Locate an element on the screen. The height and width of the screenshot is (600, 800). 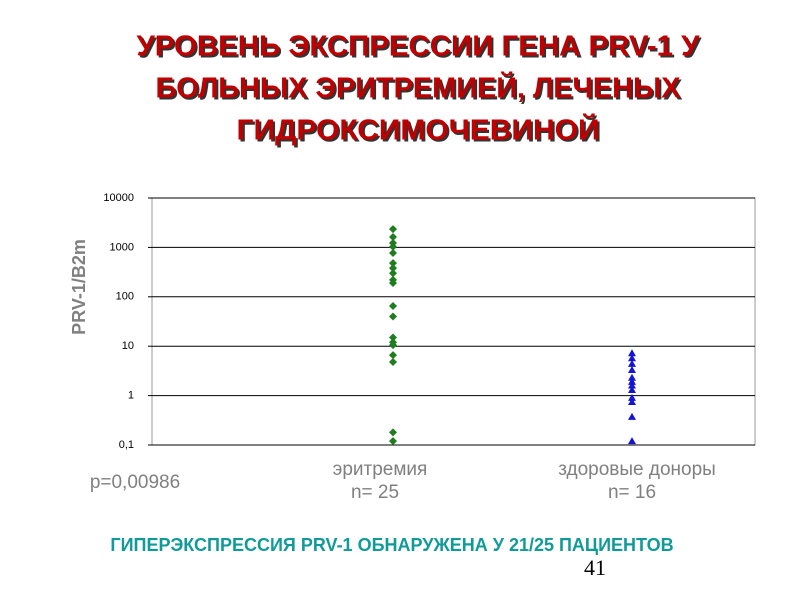
title: УРОВЕНЬ ЭКСПРЕССИИ ГЕНА PRV-1 У is located at coordinates (419, 47).